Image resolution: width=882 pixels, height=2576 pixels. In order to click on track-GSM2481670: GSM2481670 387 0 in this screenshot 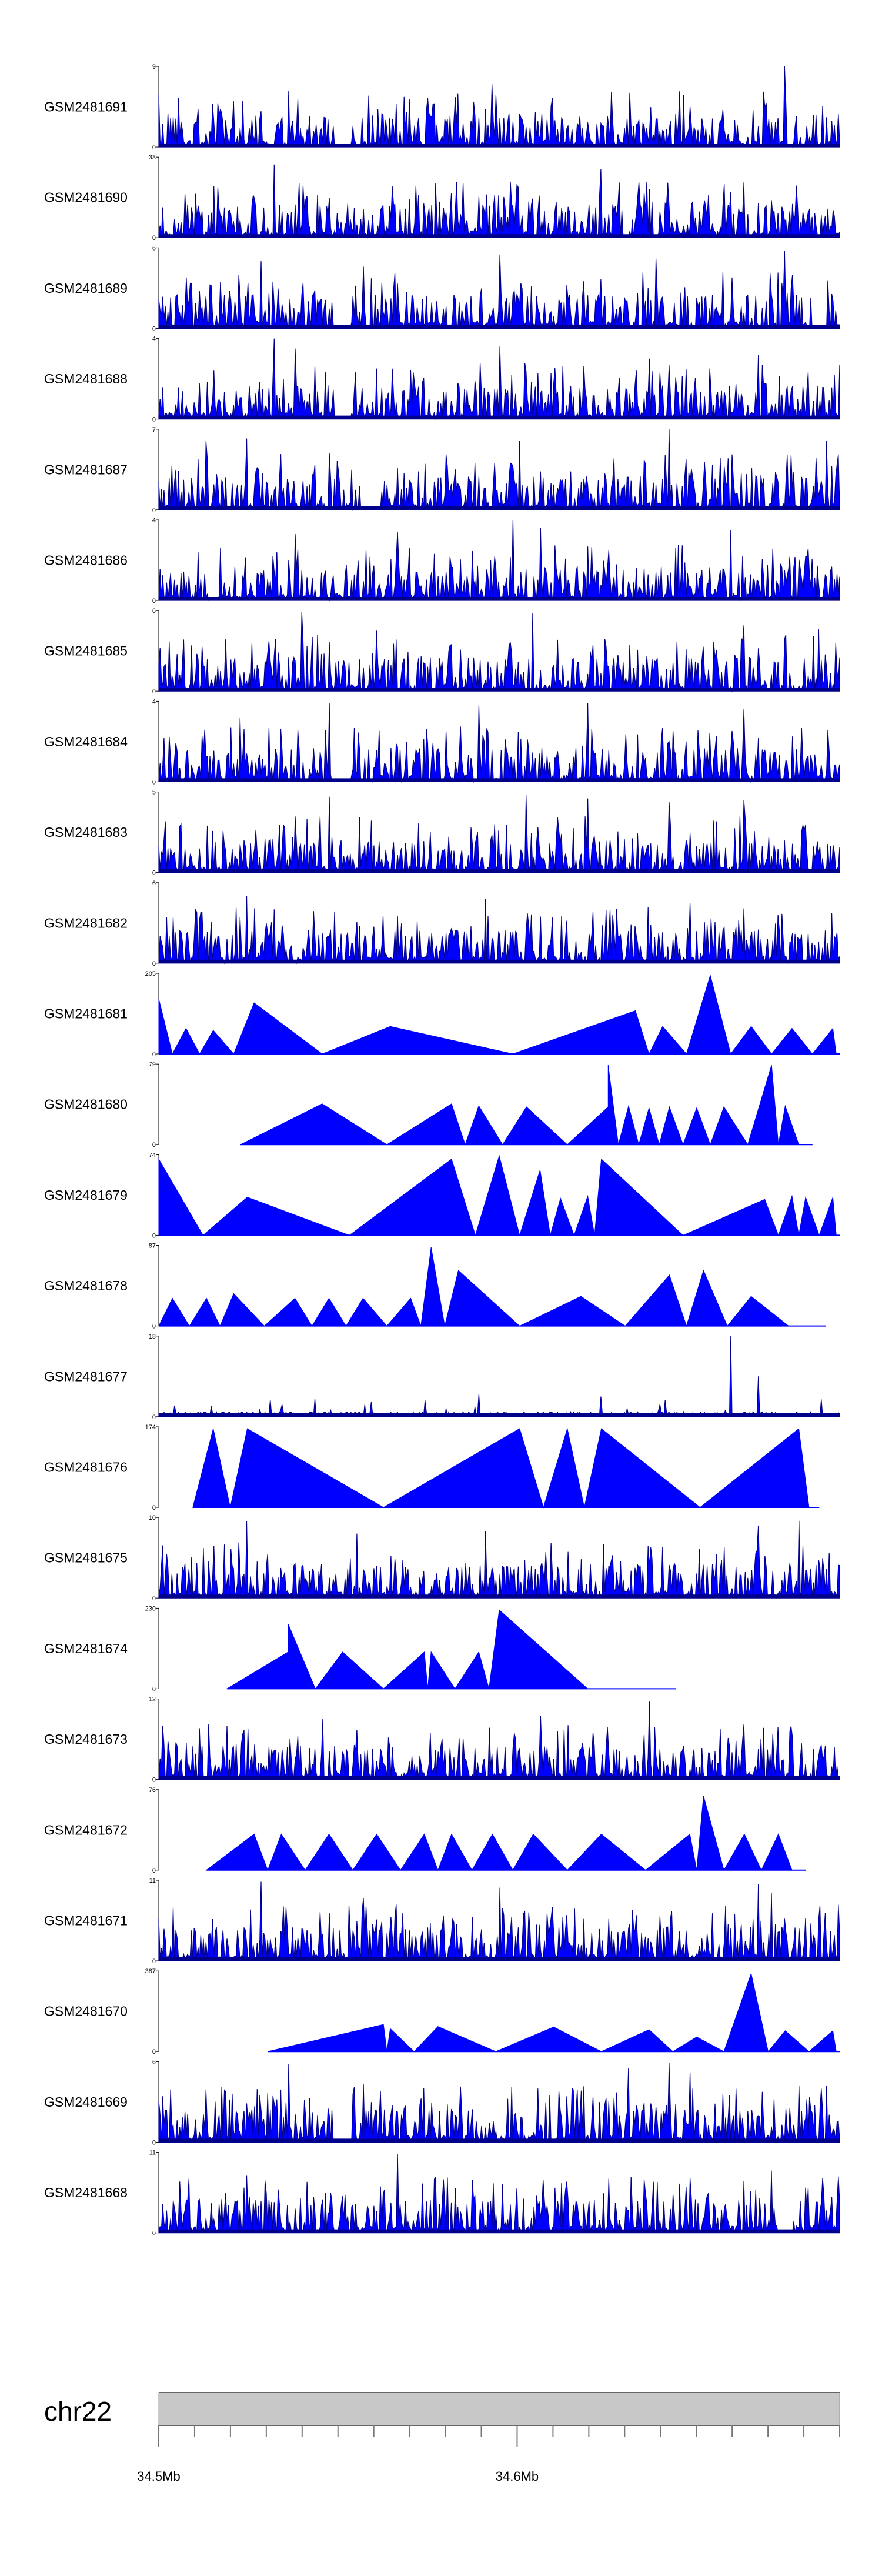, I will do `click(442, 2012)`.